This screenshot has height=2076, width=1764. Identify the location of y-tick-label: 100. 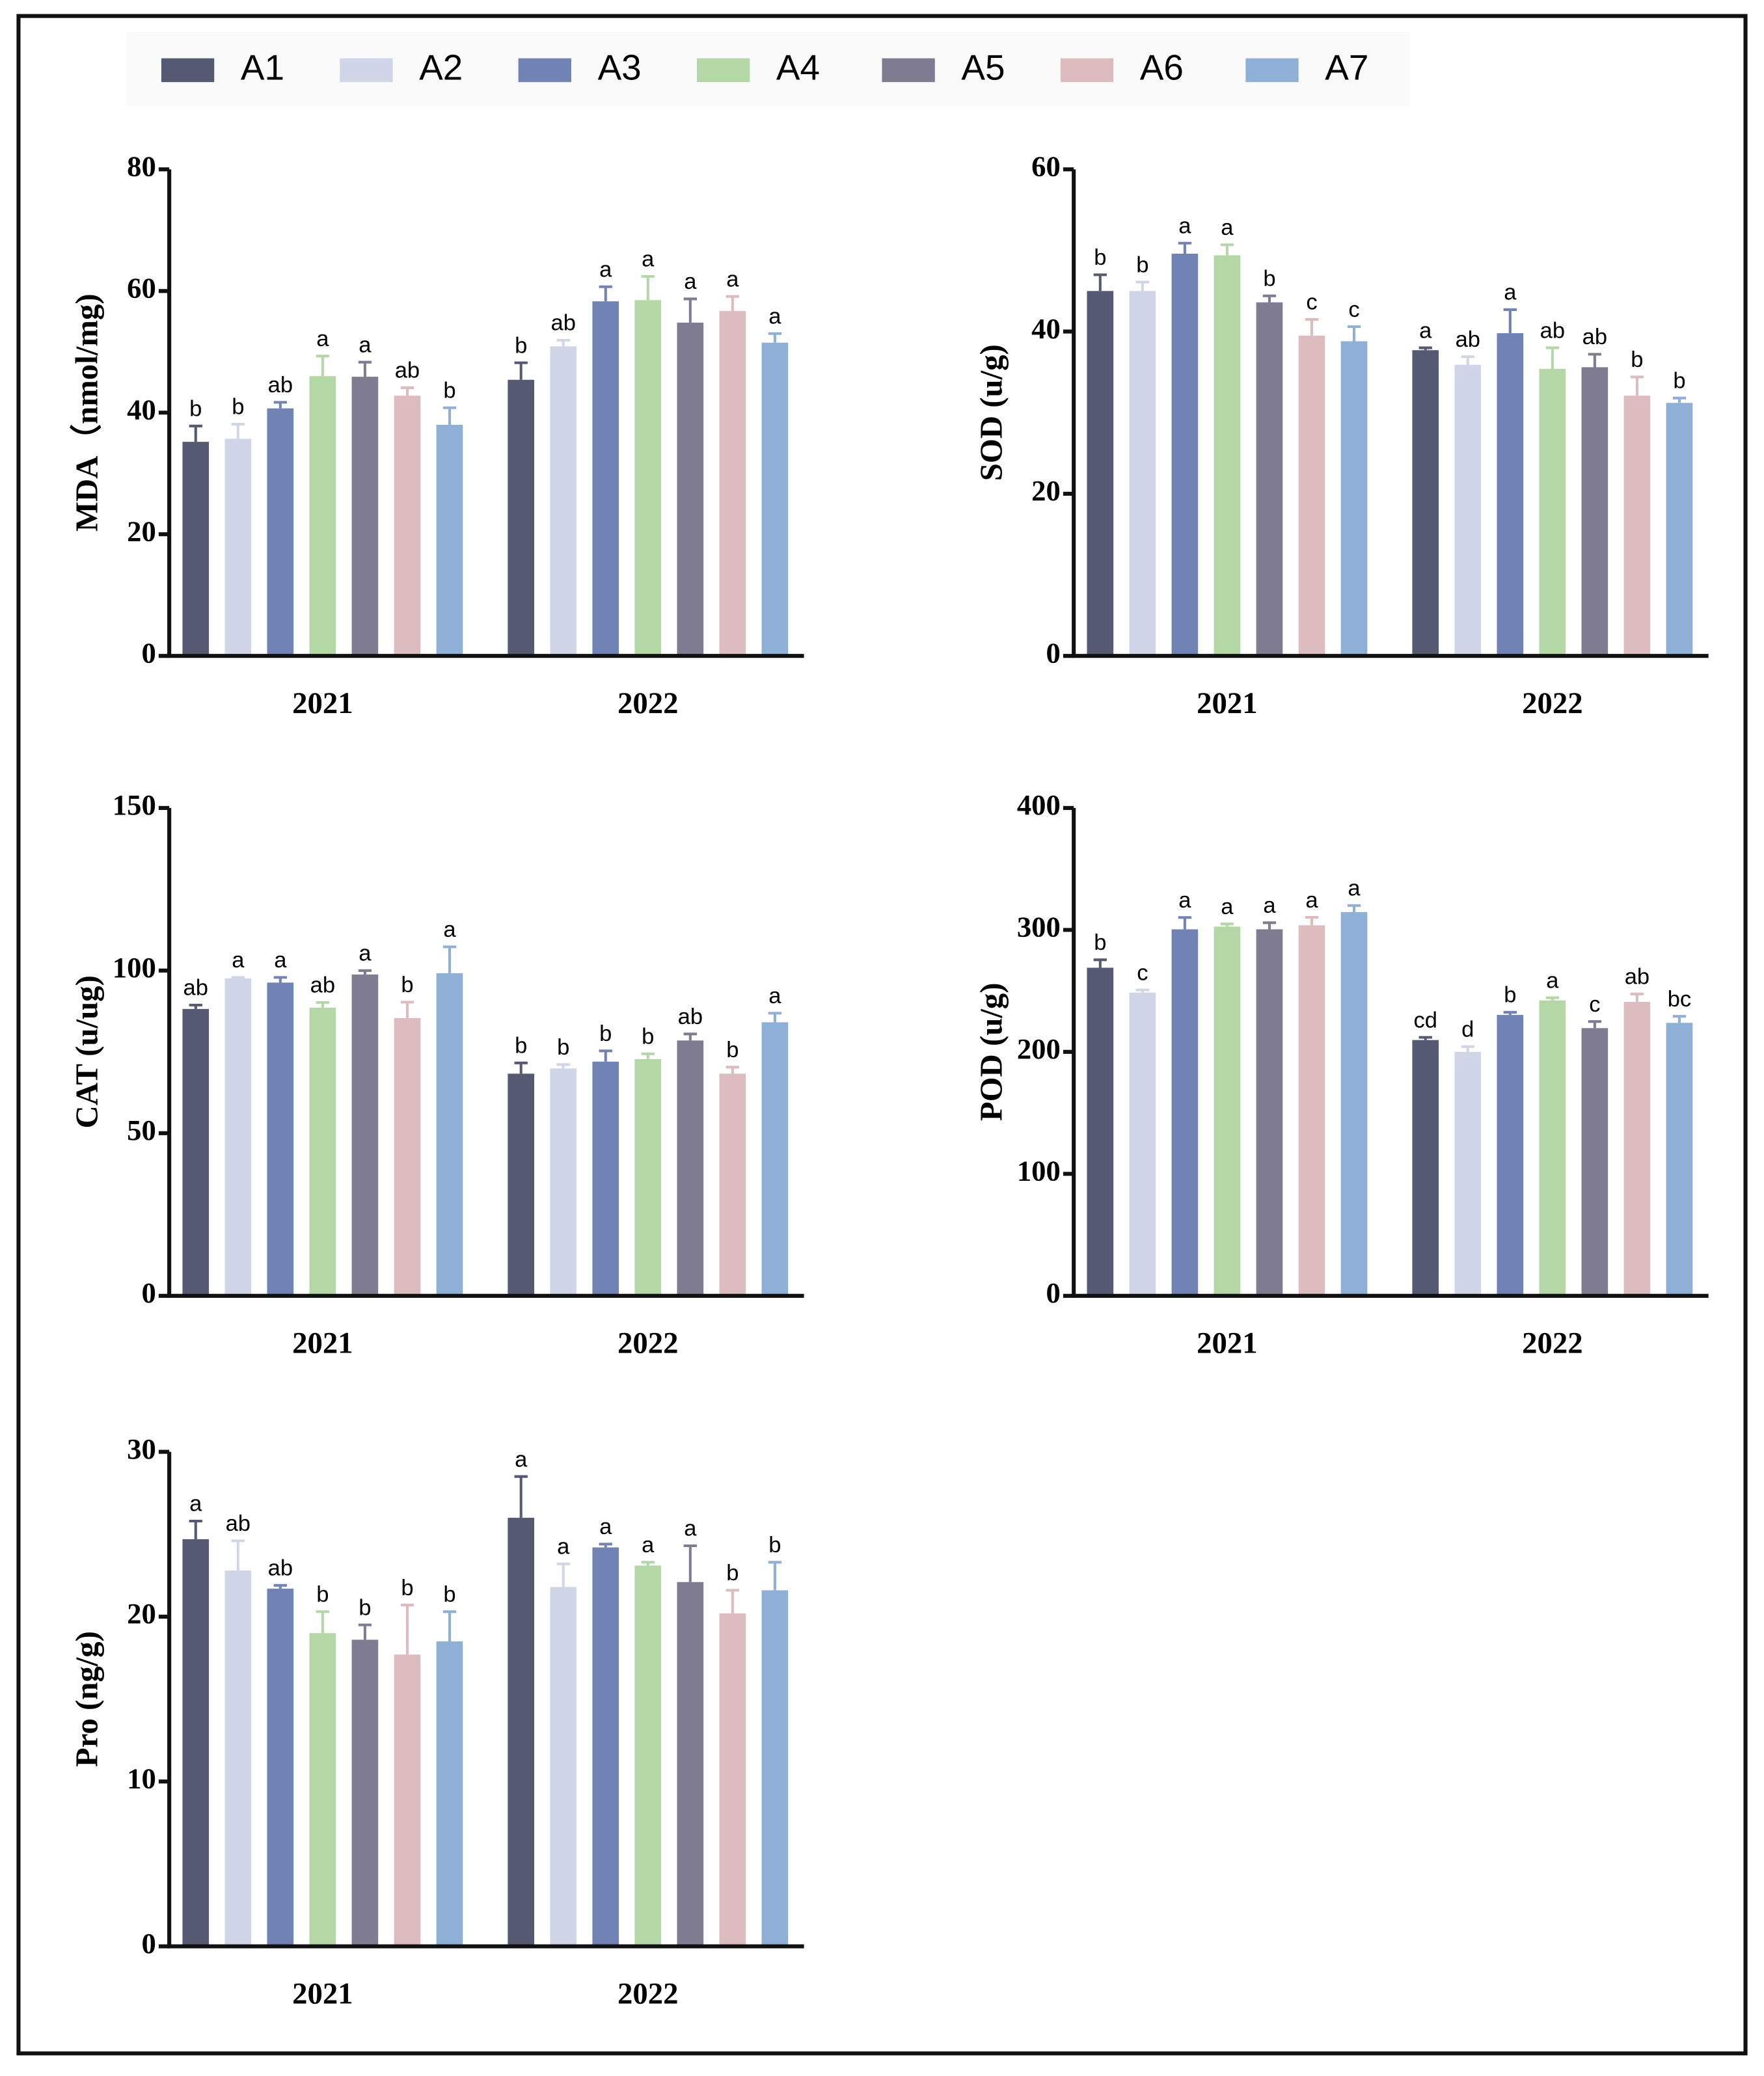
(1039, 1171).